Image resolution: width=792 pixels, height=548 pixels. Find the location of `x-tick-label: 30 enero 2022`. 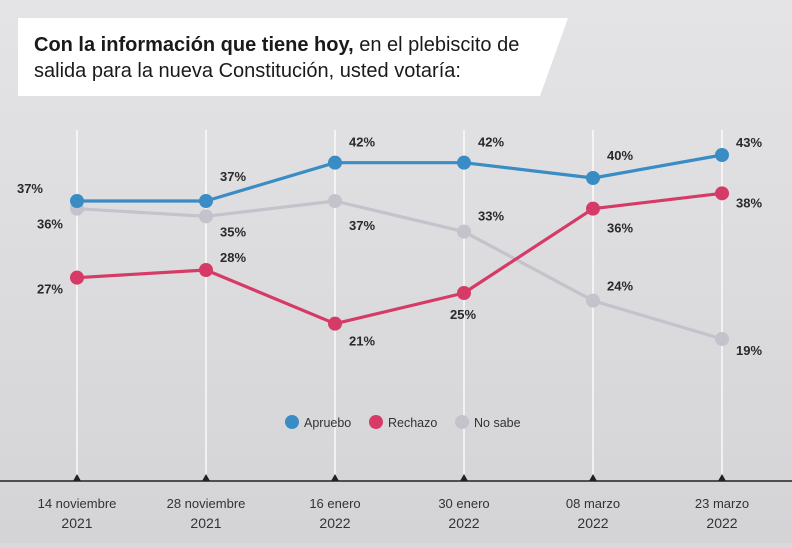

x-tick-label: 30 enero 2022 is located at coordinates (463, 513).